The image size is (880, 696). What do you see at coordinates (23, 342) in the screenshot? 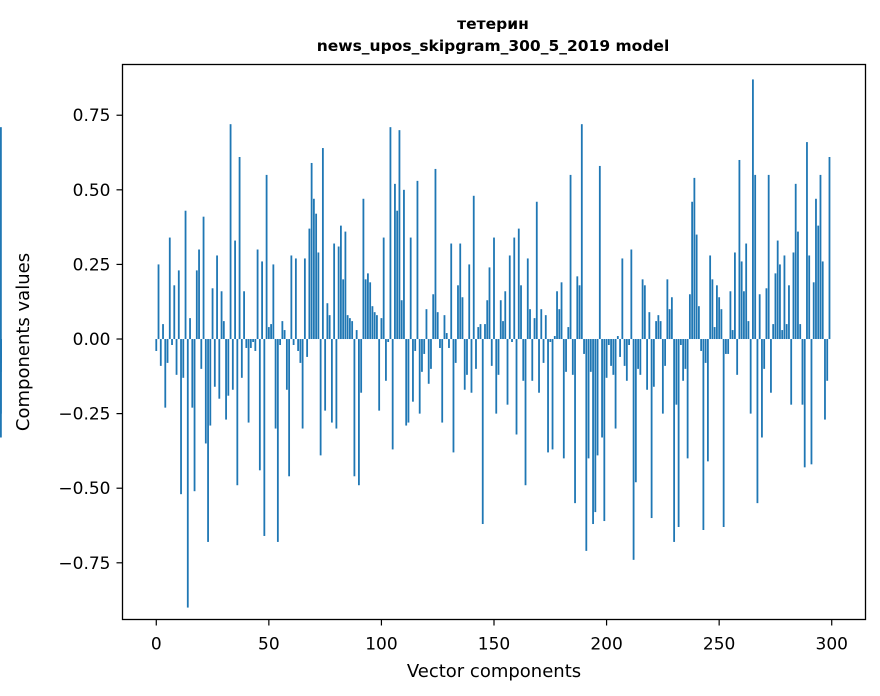
I see `y-axis-label: Components values` at bounding box center [23, 342].